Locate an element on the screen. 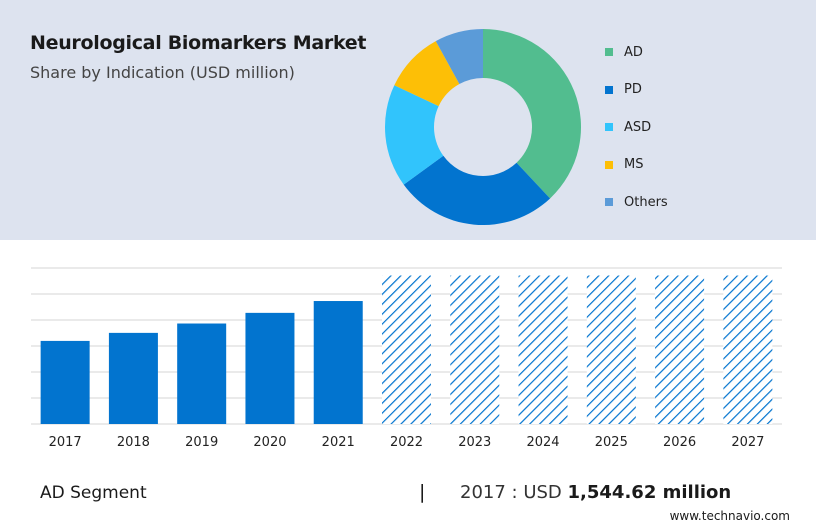  legend-item-ms: MS is located at coordinates (624, 165).